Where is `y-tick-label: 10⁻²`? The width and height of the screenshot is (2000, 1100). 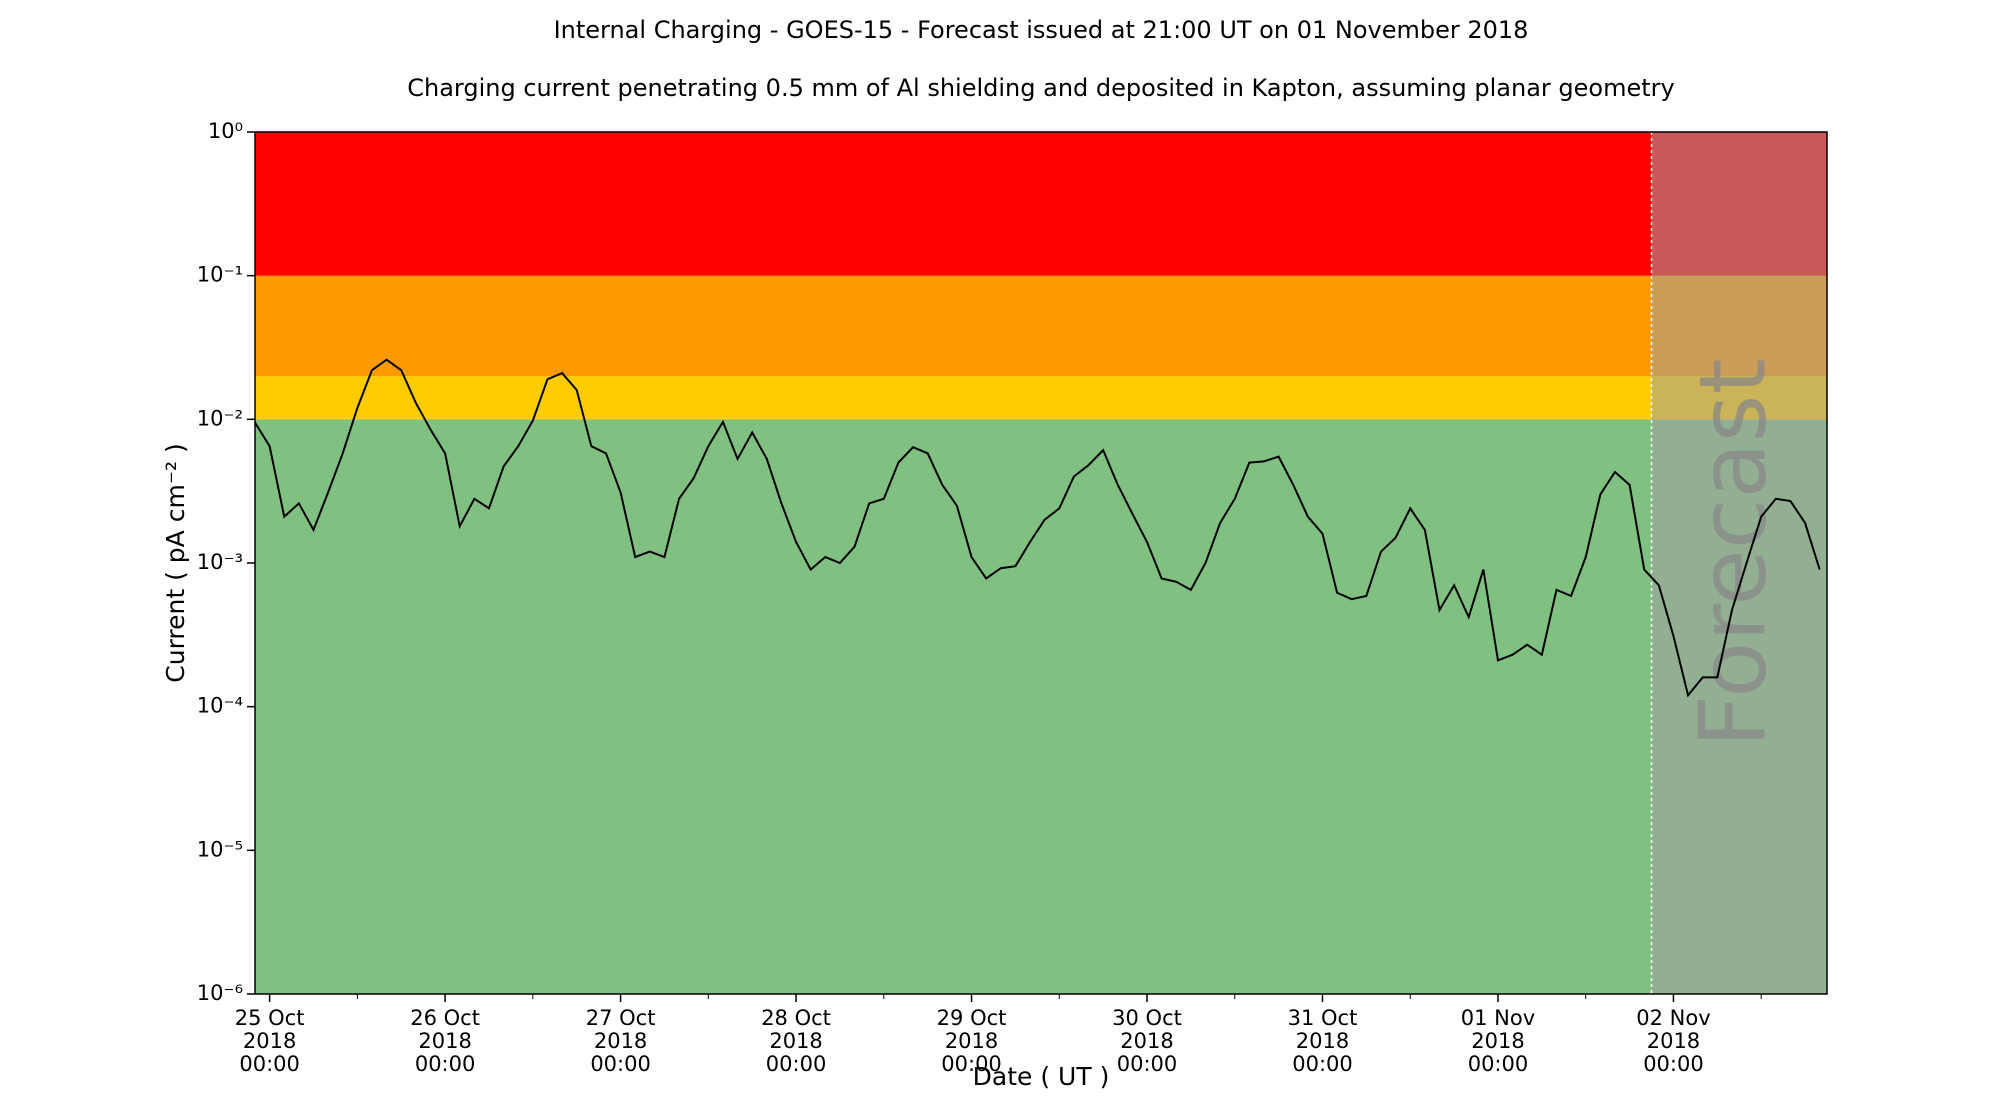
y-tick-label: 10⁻² is located at coordinates (220, 418).